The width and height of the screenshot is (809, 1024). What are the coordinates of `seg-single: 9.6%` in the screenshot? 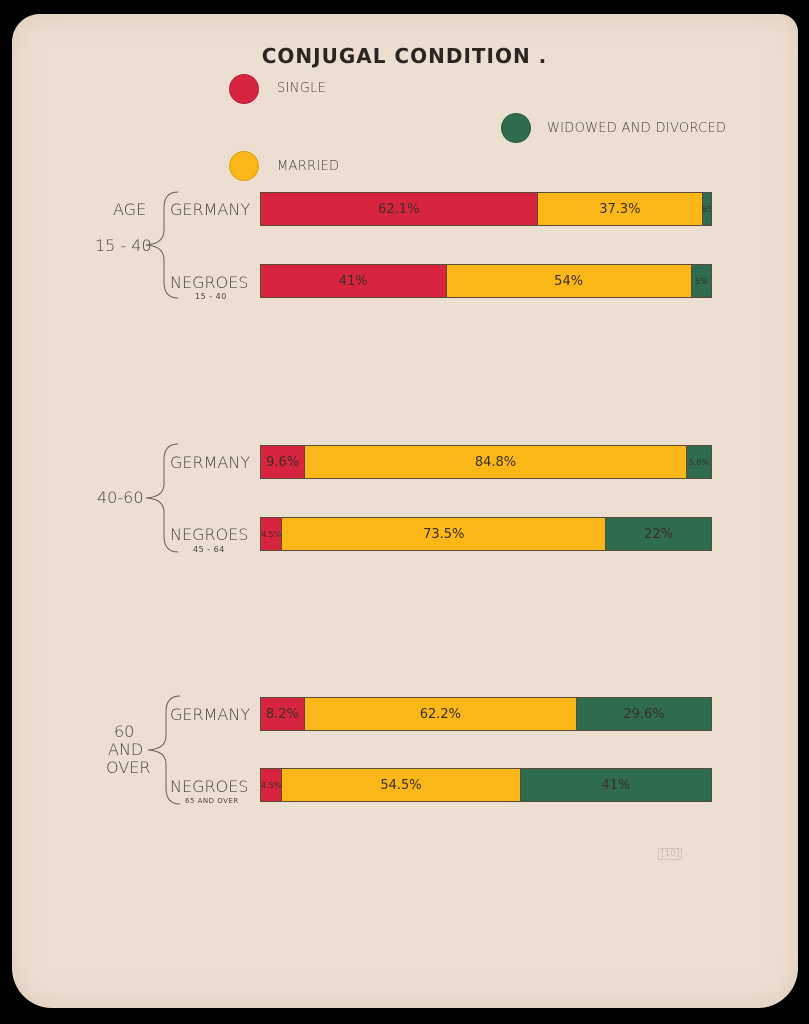 It's located at (283, 462).